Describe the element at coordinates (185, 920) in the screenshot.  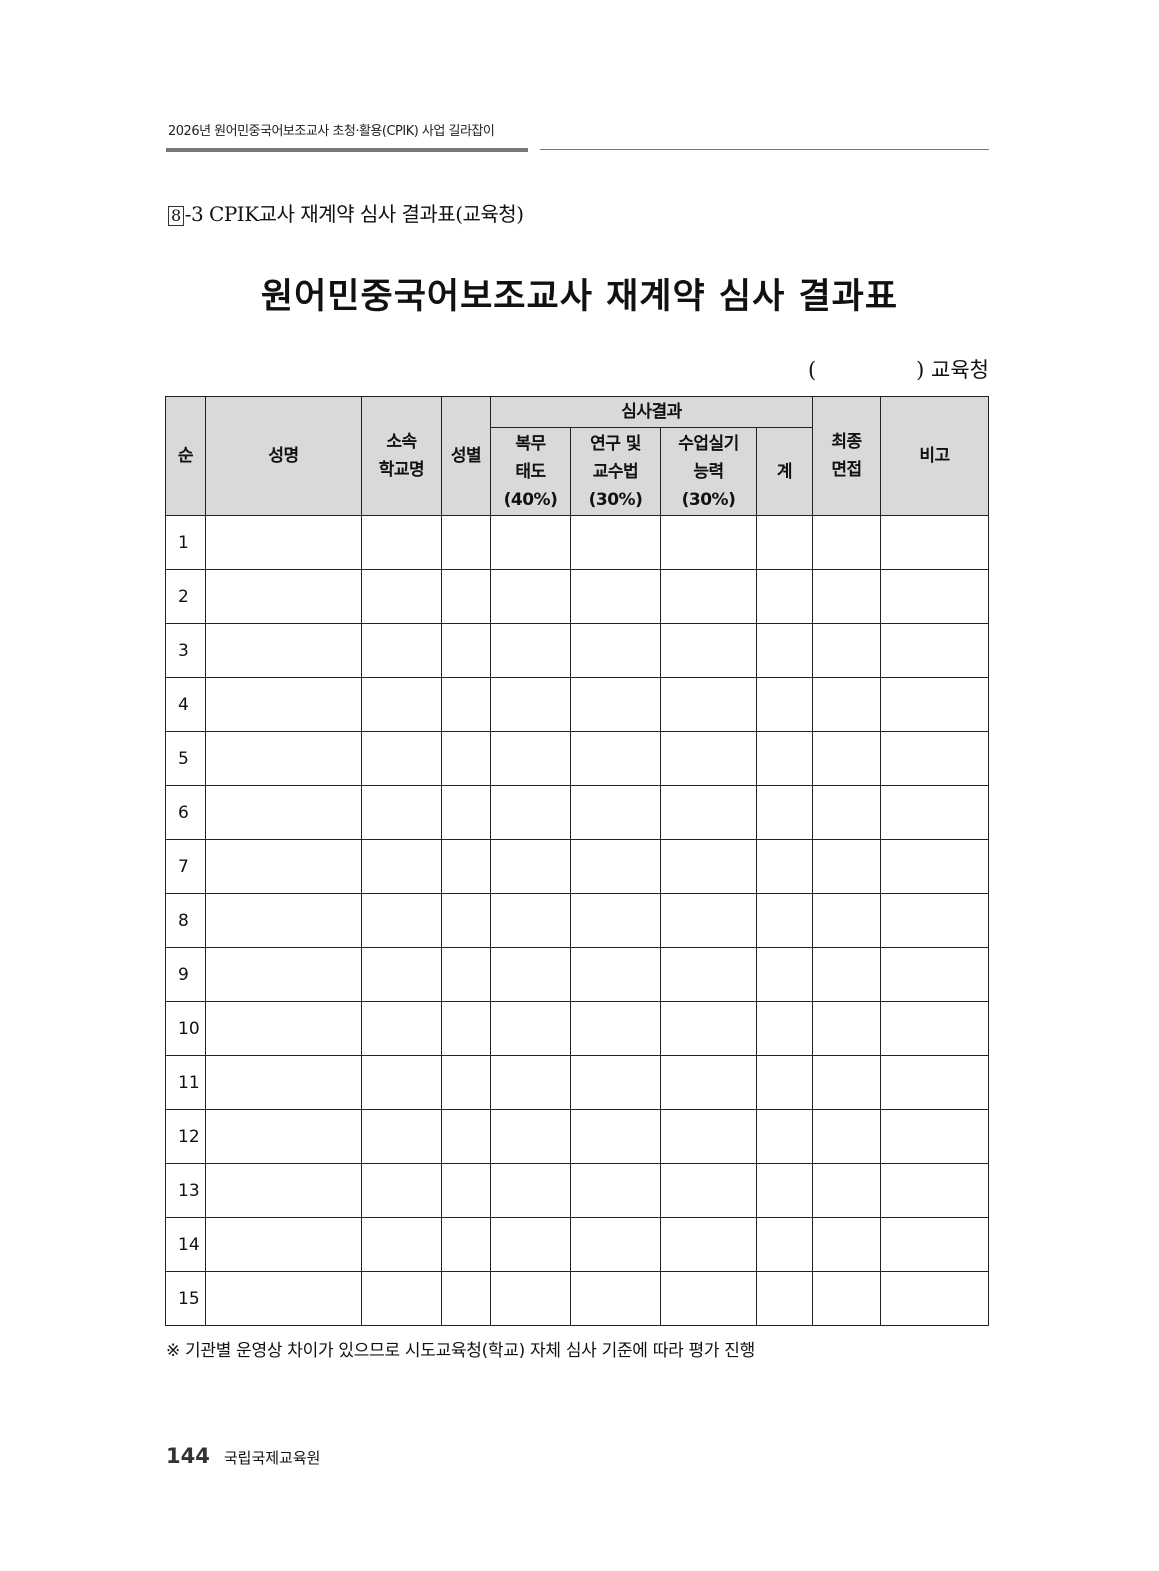
I see `row-number: 8` at that location.